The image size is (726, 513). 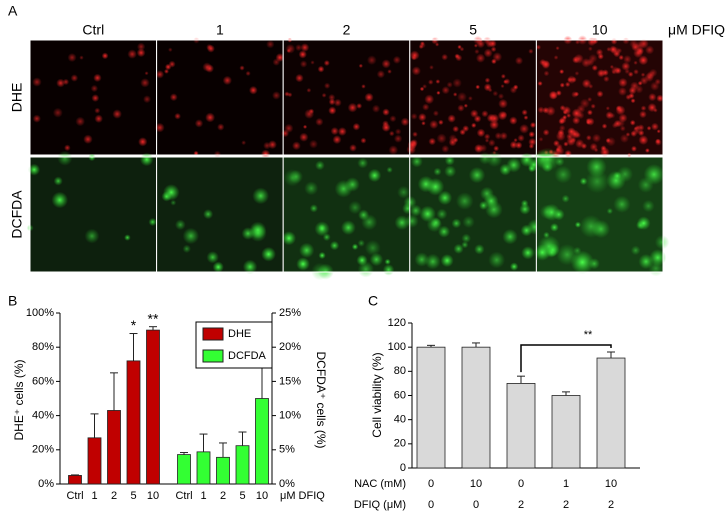 I want to click on y2-axis-label: DCFDA⁺ cells (%), so click(x=321, y=399).